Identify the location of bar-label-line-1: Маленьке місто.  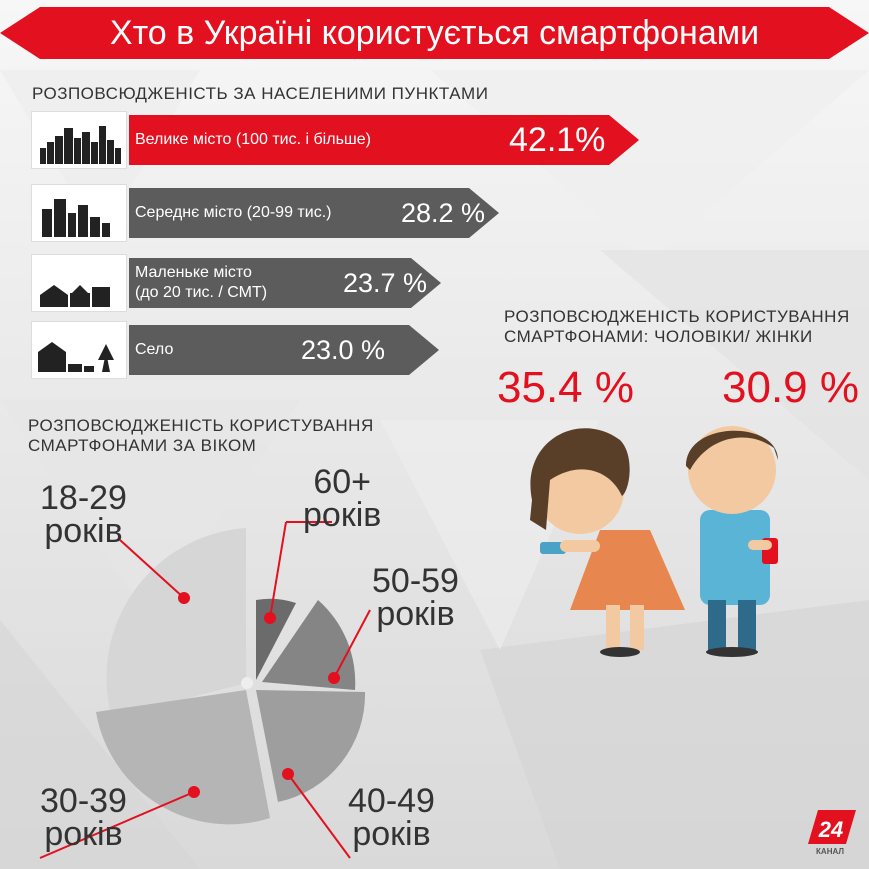
(193, 272).